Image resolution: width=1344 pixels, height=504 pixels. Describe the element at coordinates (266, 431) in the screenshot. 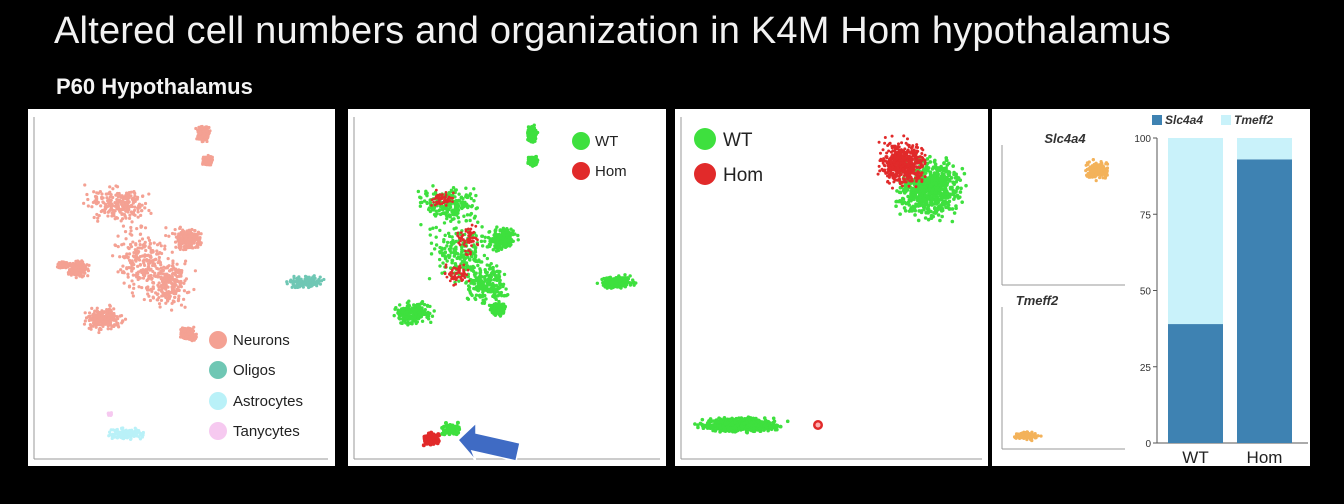

I see `legend-label-tanycytes: Tanycytes` at that location.